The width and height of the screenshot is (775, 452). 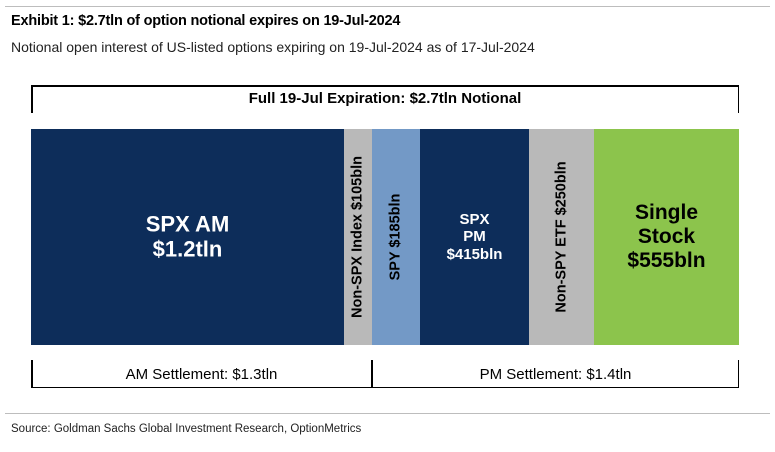 I want to click on top-bracket-label: Full 19-Jul Expiration: $2.7tln Notional, so click(x=385, y=98).